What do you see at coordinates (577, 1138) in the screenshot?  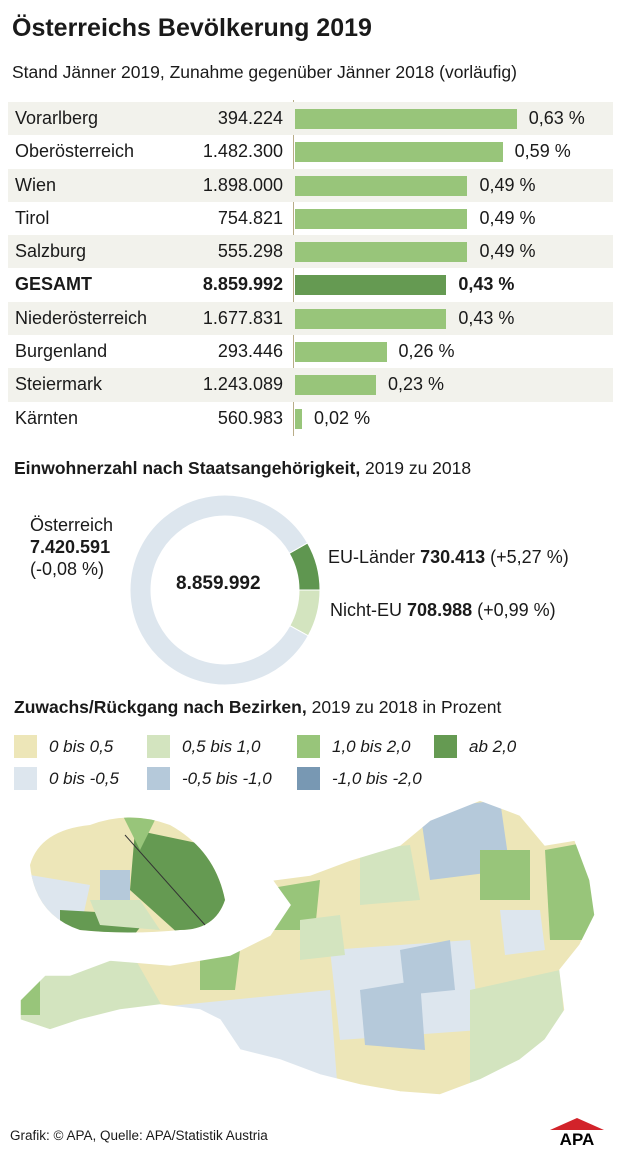 I see `svg-text: APA` at bounding box center [577, 1138].